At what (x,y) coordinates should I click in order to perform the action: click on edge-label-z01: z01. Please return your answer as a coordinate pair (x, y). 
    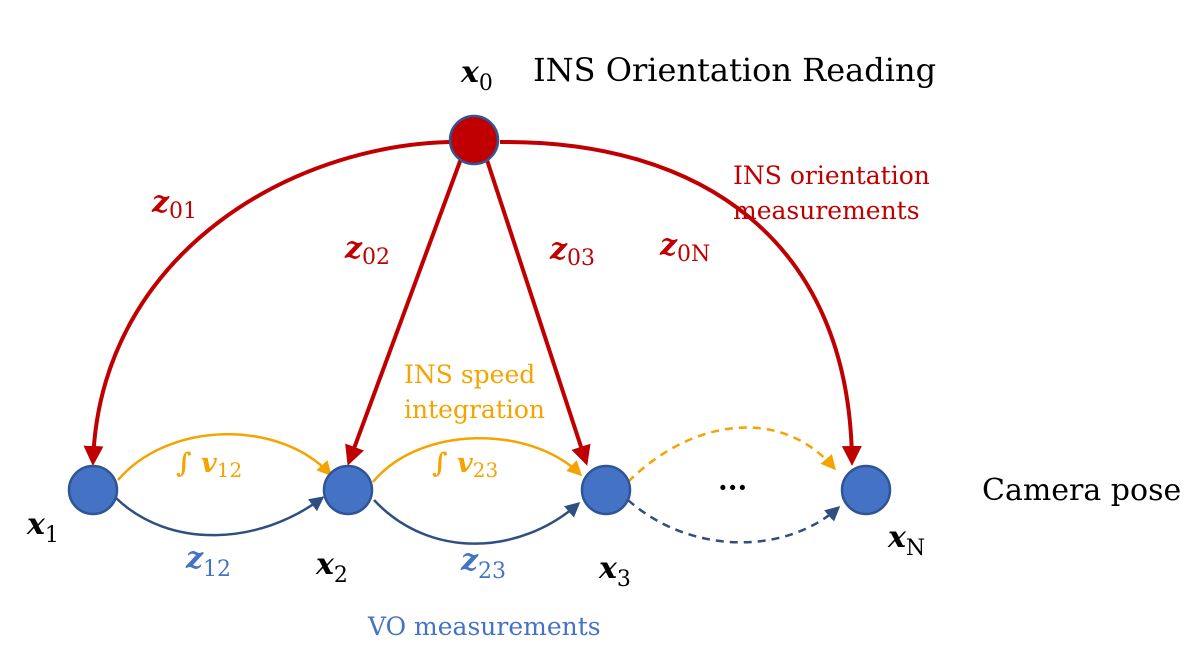
    Looking at the image, I should click on (174, 204).